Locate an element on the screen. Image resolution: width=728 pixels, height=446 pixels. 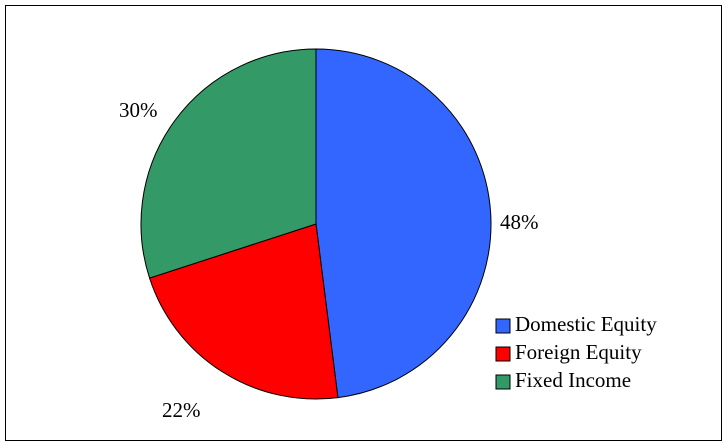
legend-label-foreign-equity: Foreign Equity is located at coordinates (578, 352).